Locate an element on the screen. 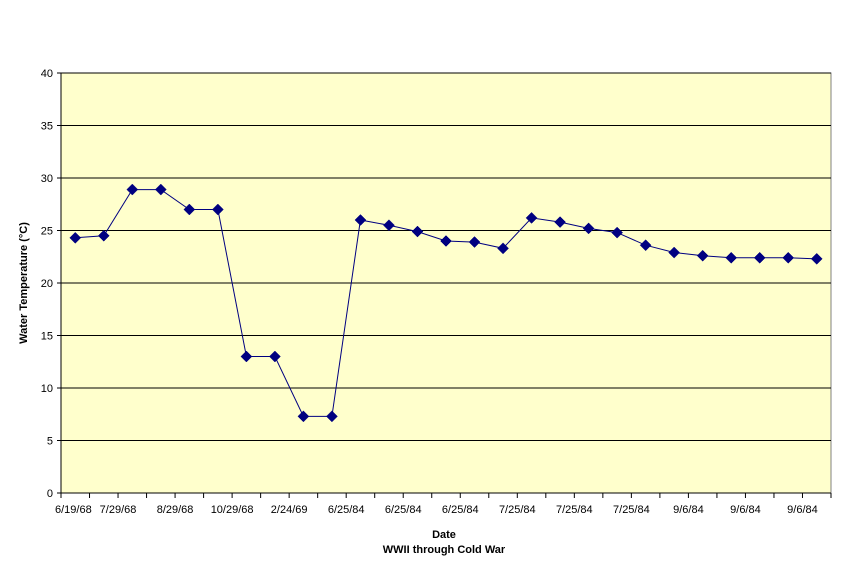 Image resolution: width=842 pixels, height=572 pixels. y-tick-label: 25 is located at coordinates (47, 232).